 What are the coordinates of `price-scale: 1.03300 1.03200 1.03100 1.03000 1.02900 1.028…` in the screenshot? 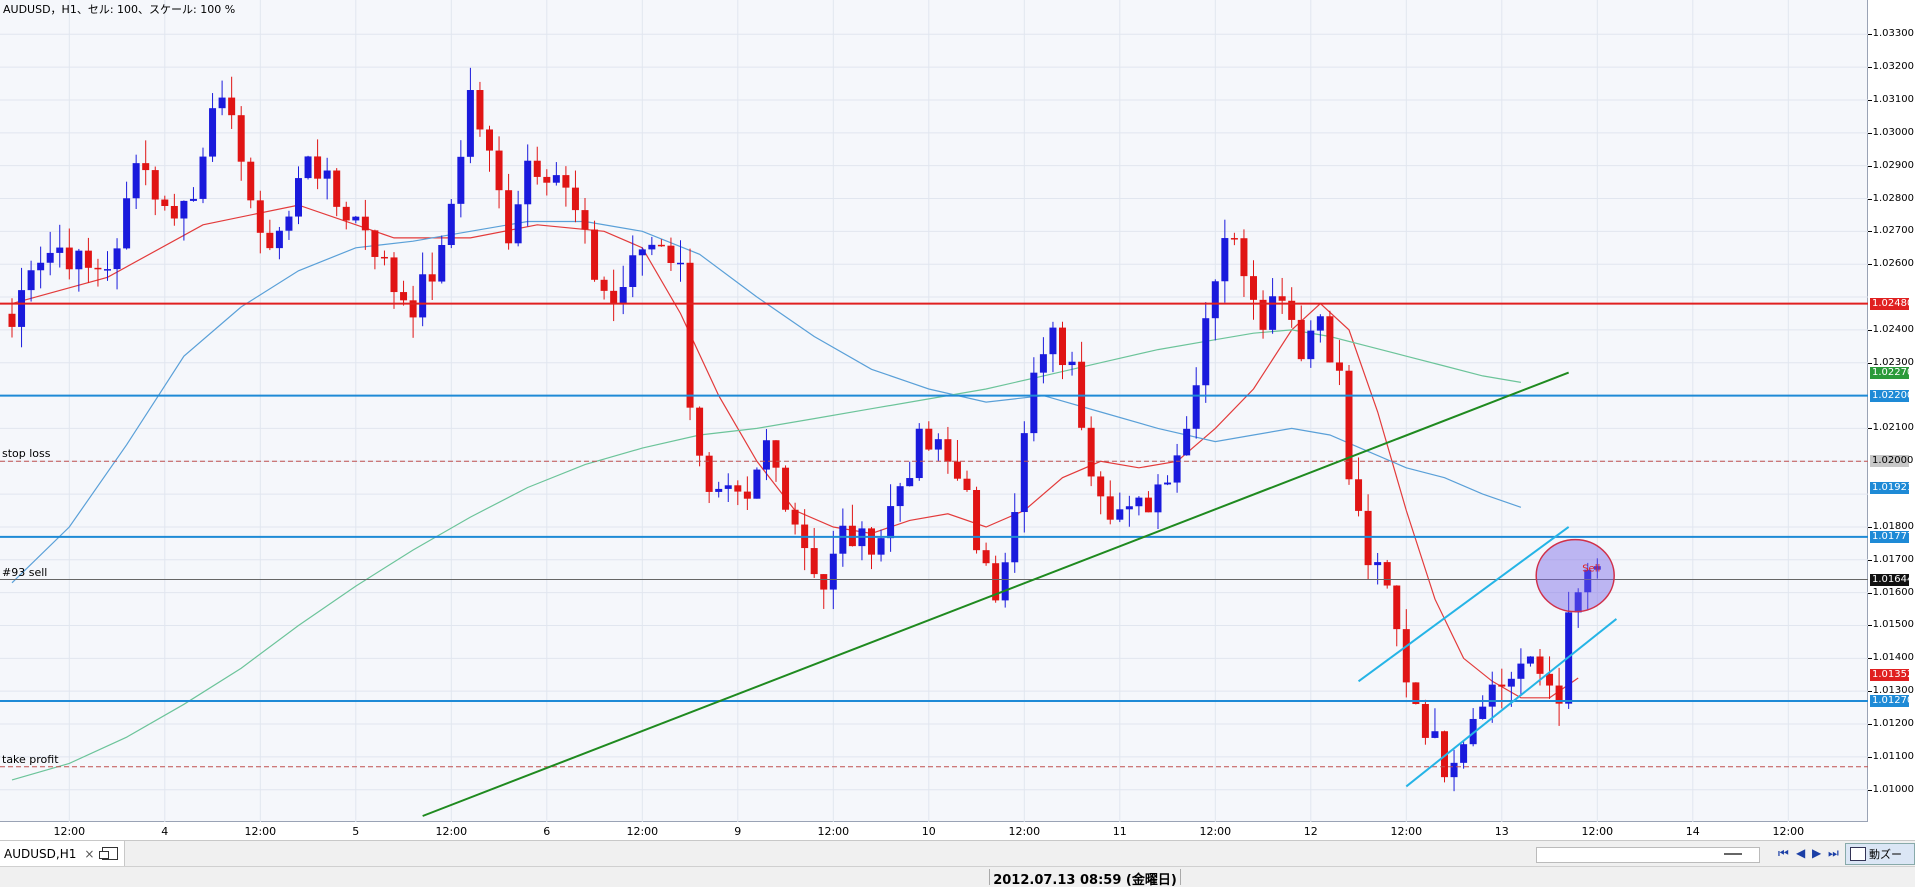 It's located at (1891, 411).